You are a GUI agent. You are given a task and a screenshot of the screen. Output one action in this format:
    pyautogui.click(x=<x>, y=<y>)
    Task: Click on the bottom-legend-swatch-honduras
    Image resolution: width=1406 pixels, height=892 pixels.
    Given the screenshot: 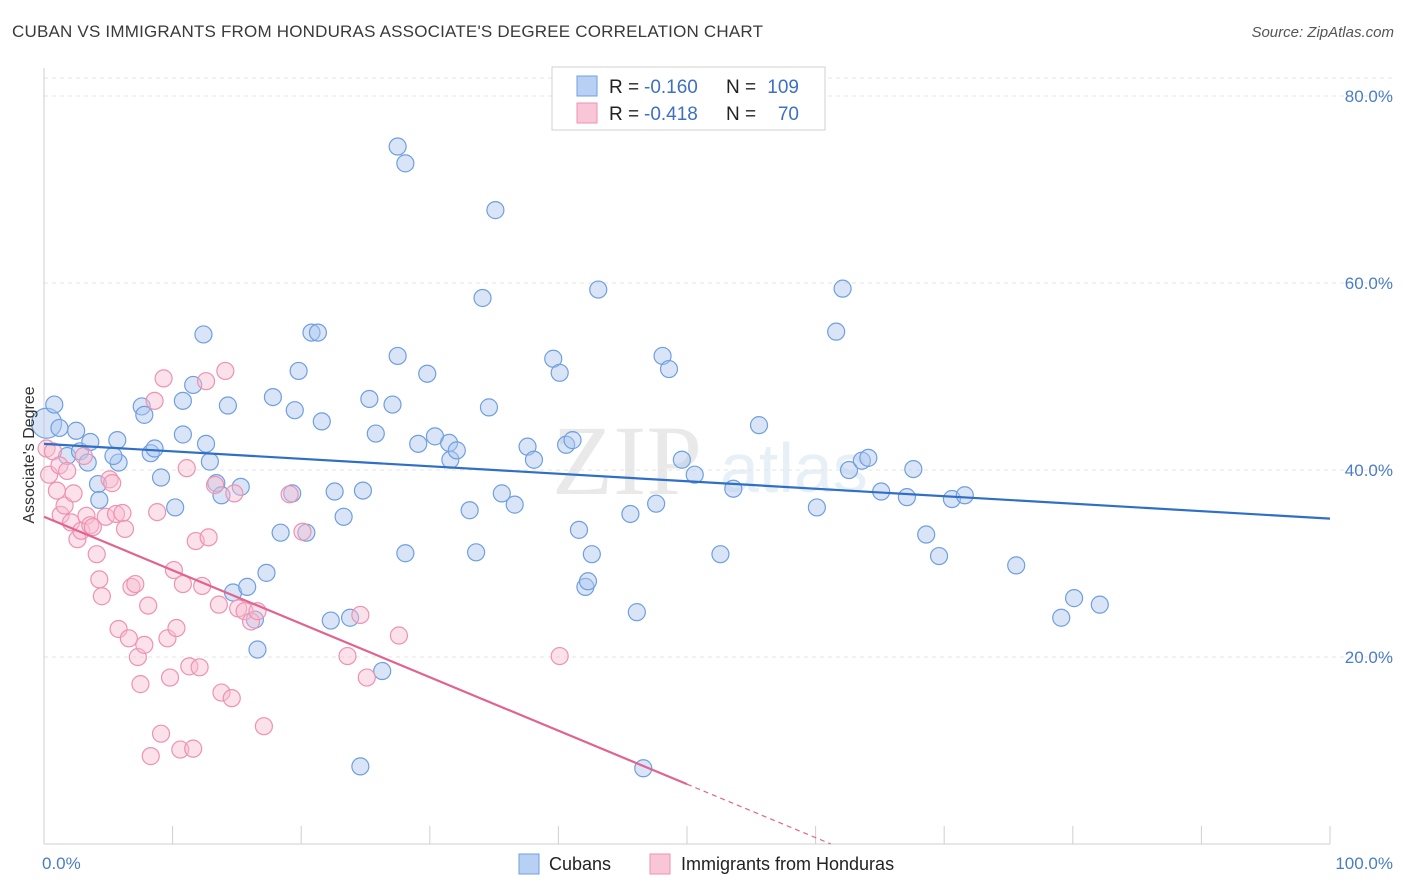 What is the action you would take?
    pyautogui.click(x=660, y=864)
    